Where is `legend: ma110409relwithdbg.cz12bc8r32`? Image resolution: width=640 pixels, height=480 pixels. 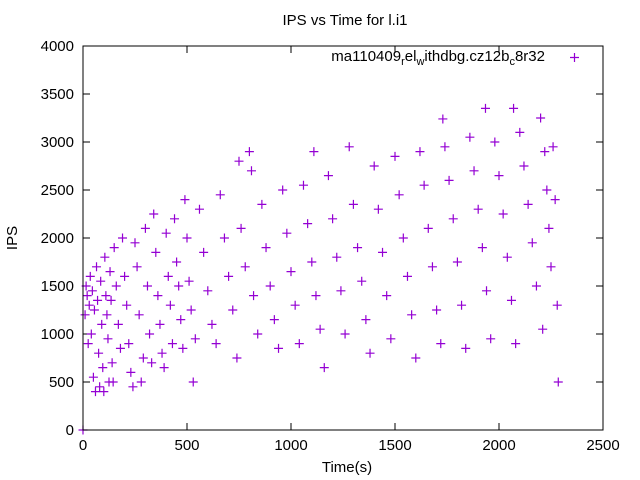 legend: ma110409relwithdbg.cz12bc8r32 is located at coordinates (455, 58).